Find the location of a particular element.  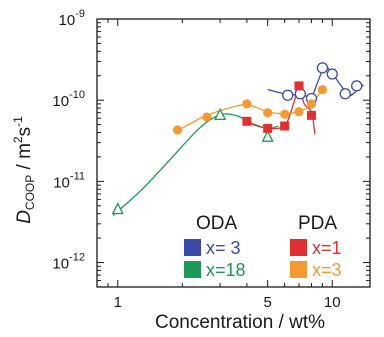

y-axis-title: DCOOP / m2s-1 is located at coordinates (24, 170).